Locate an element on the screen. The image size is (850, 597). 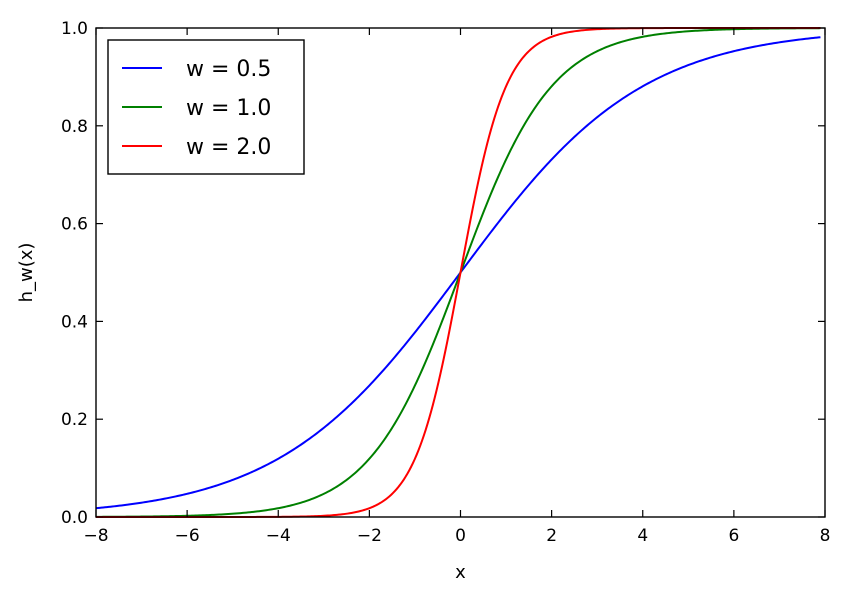
y-tick-label: 0.4 is located at coordinates (74, 322).